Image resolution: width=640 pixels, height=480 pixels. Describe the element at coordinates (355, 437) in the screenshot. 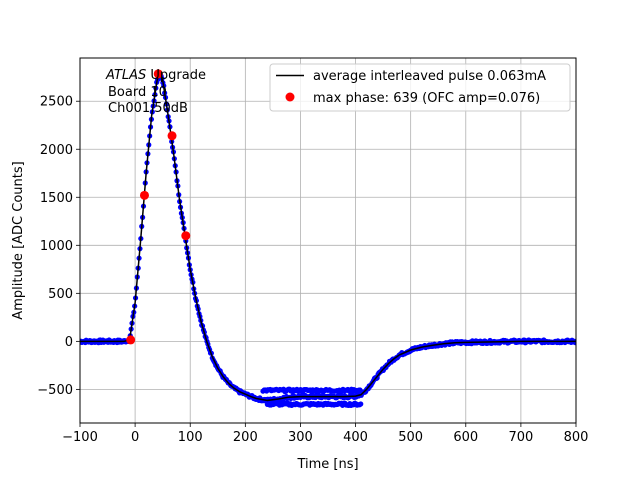

I see `x-tick-label: 400` at that location.